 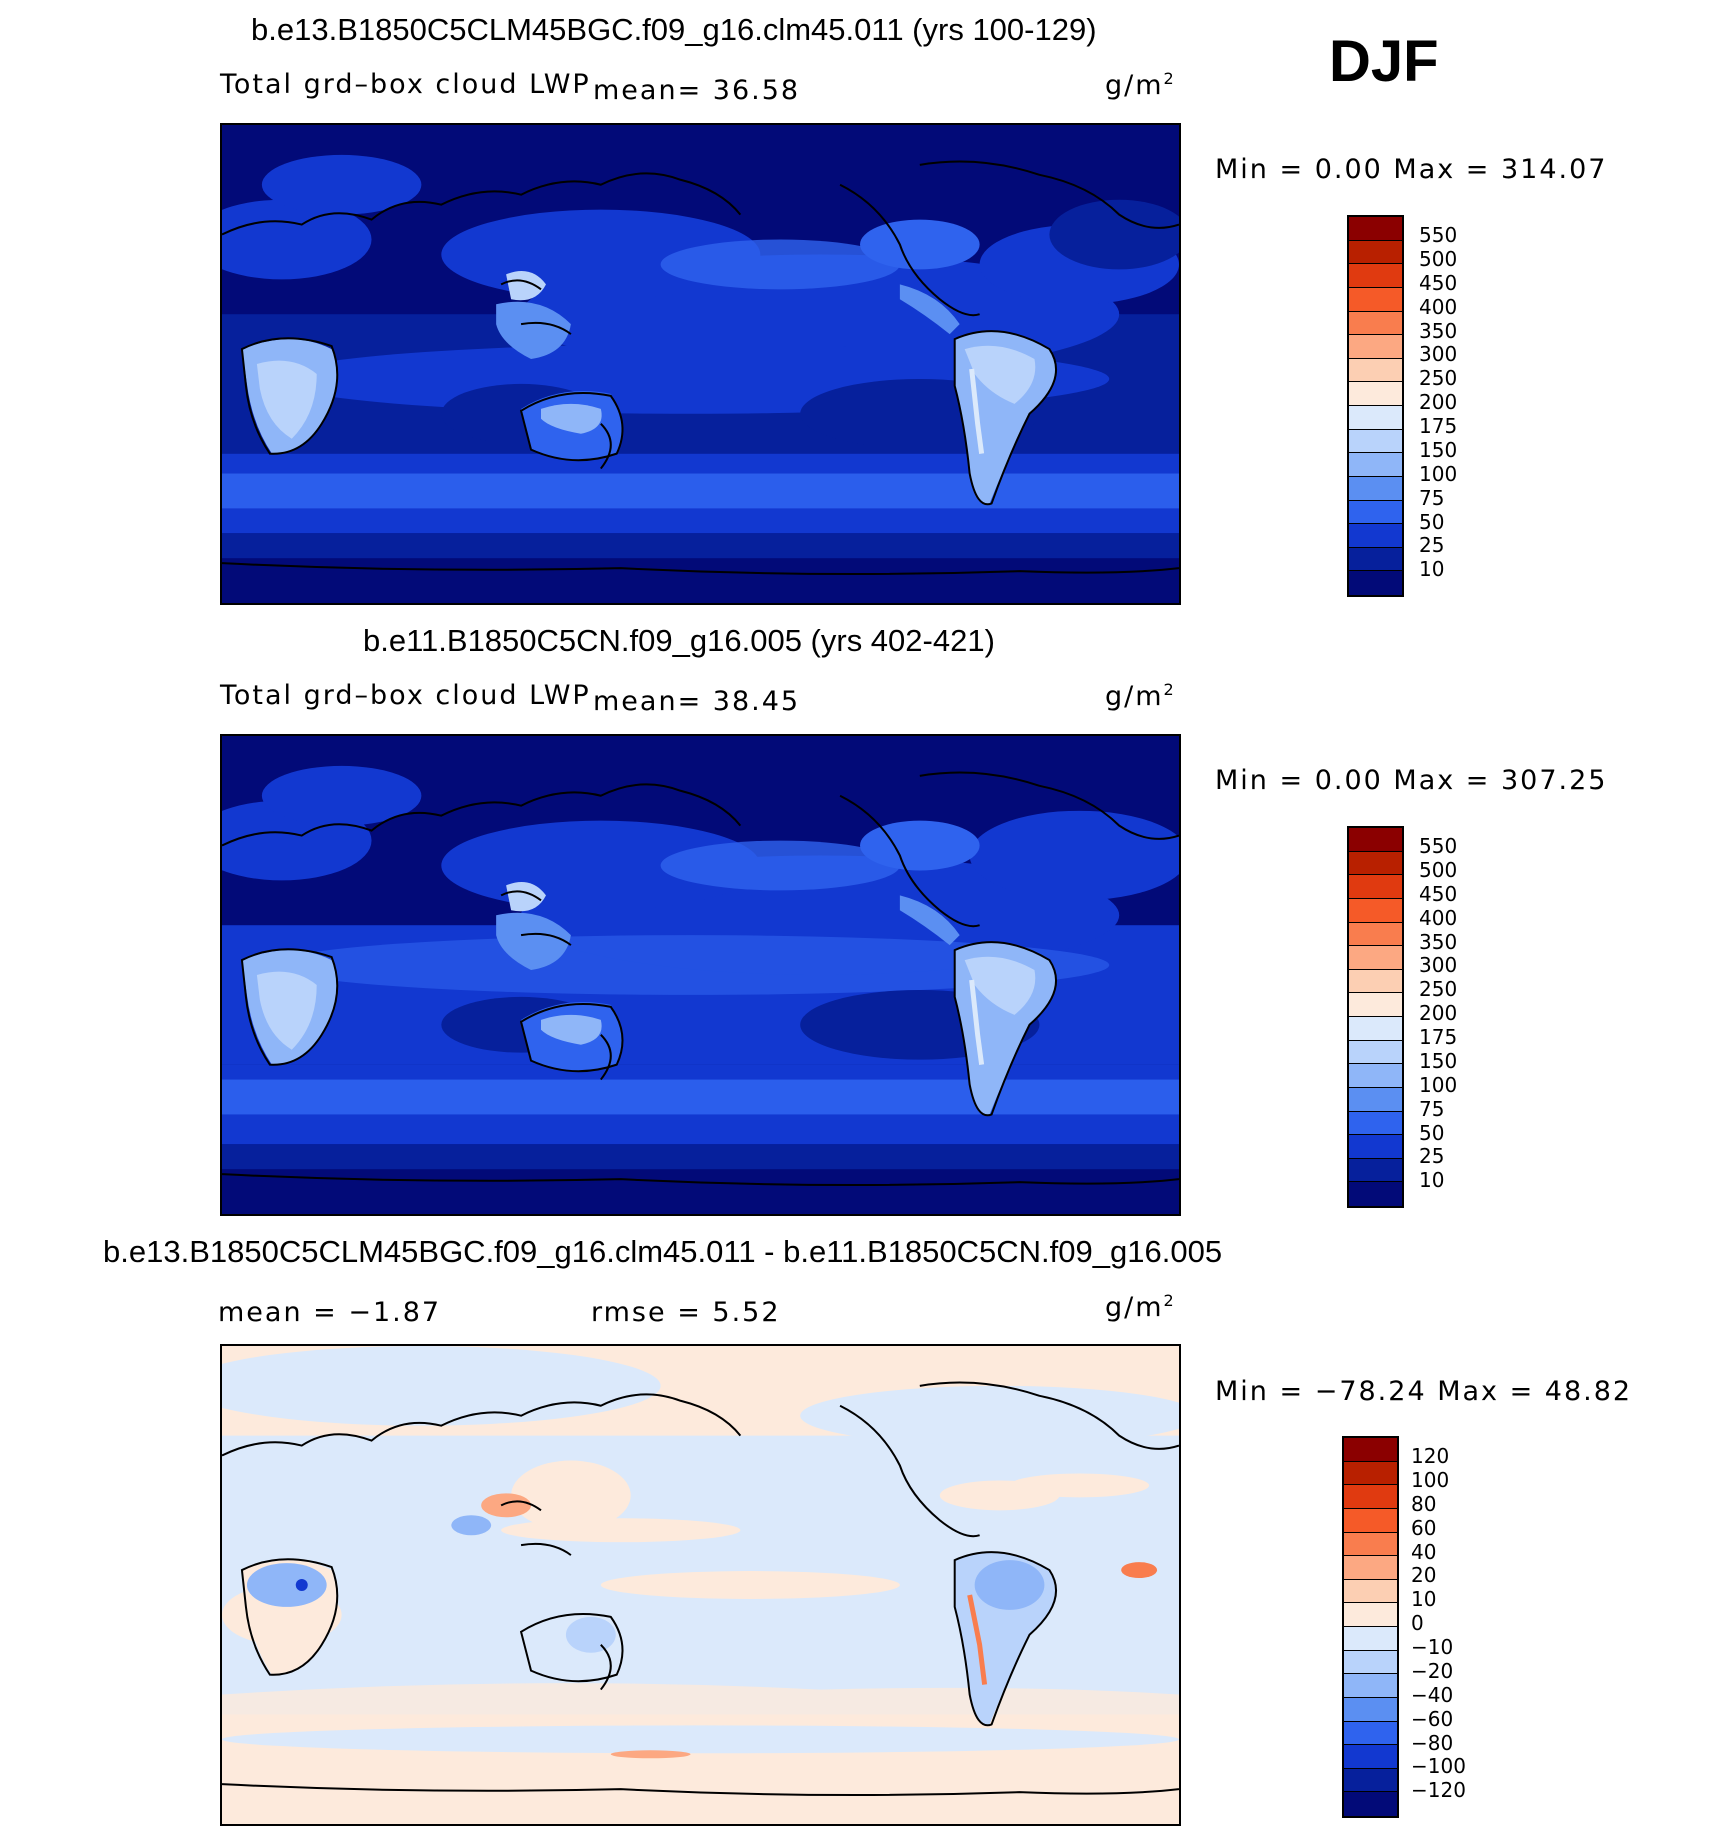 I want to click on colorbar-tick-label: 80, so click(x=1424, y=1503).